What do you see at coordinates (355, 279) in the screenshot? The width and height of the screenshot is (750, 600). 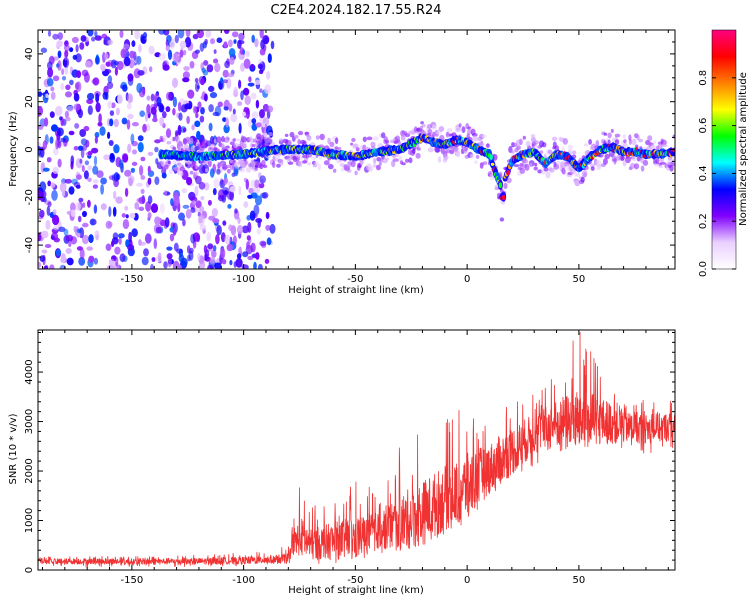 I see `x-tick-label: -50` at bounding box center [355, 279].